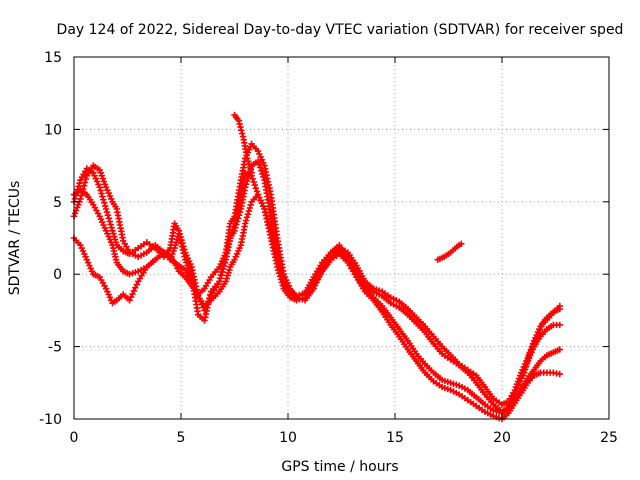  Describe the element at coordinates (339, 467) in the screenshot. I see `x-axis-title: GPS time / hours` at that location.